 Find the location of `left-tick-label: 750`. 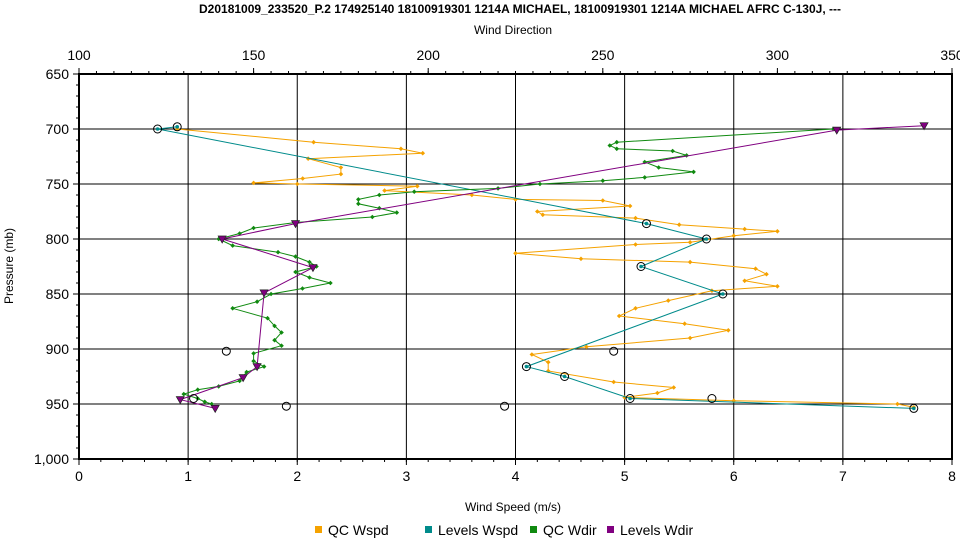

left-tick-label: 750 is located at coordinates (58, 184).